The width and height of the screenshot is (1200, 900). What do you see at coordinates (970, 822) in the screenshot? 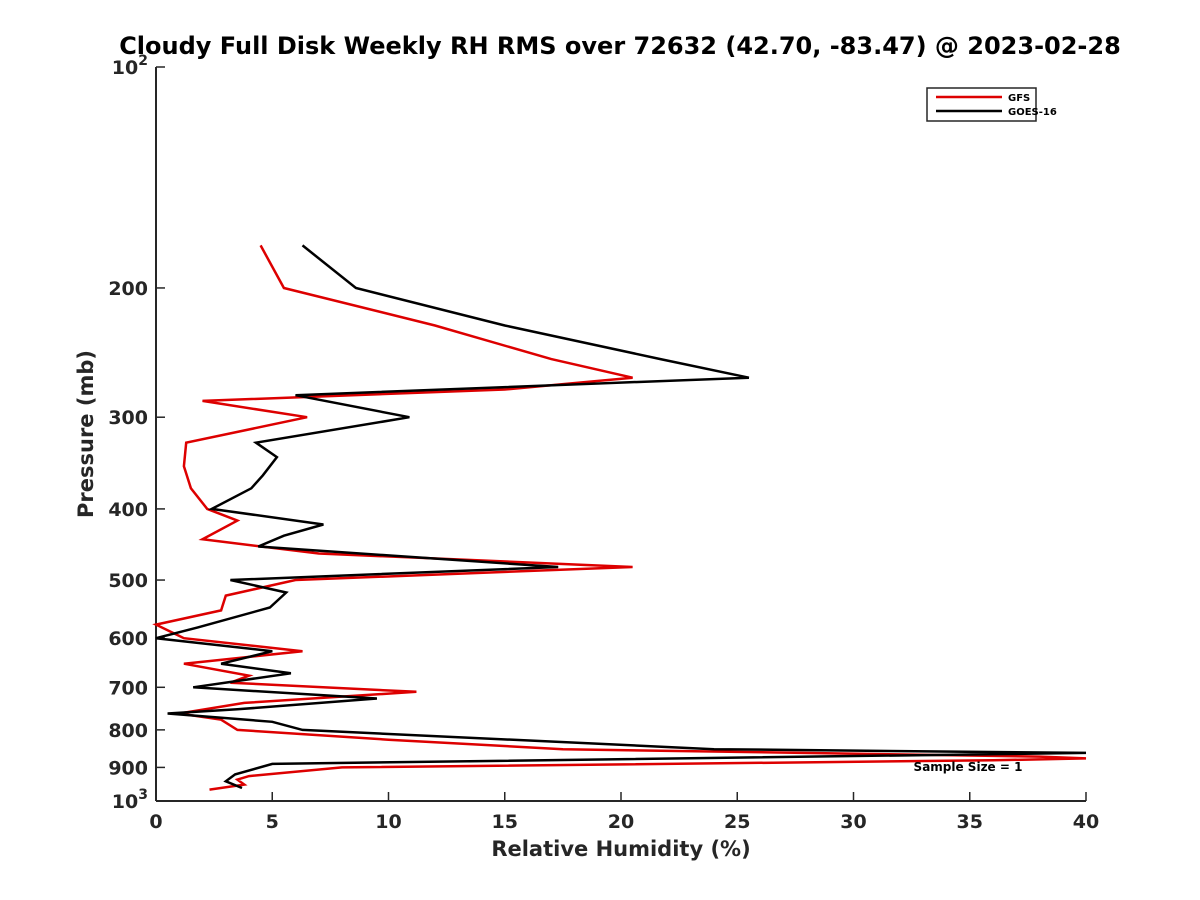
I see `x-tick-label: 35` at bounding box center [970, 822].